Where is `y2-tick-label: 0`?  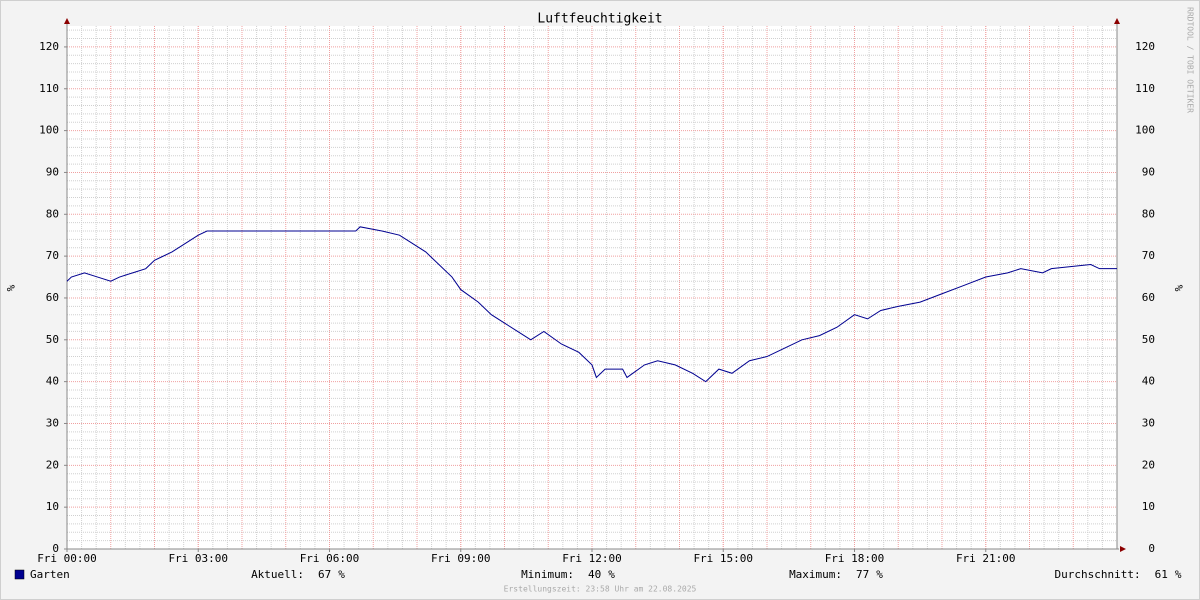
y2-tick-label: 0 is located at coordinates (1151, 548).